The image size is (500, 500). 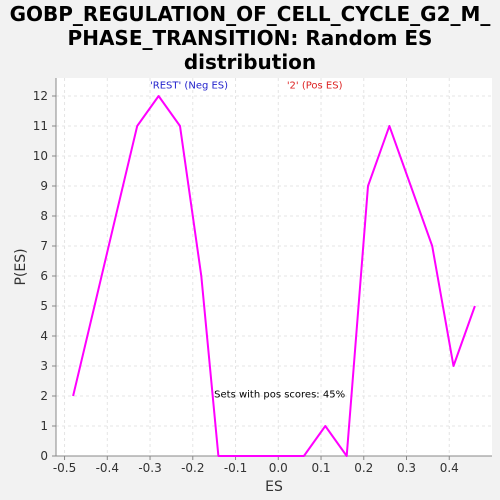 What do you see at coordinates (44, 276) in the screenshot?
I see `y-tick-label: 6` at bounding box center [44, 276].